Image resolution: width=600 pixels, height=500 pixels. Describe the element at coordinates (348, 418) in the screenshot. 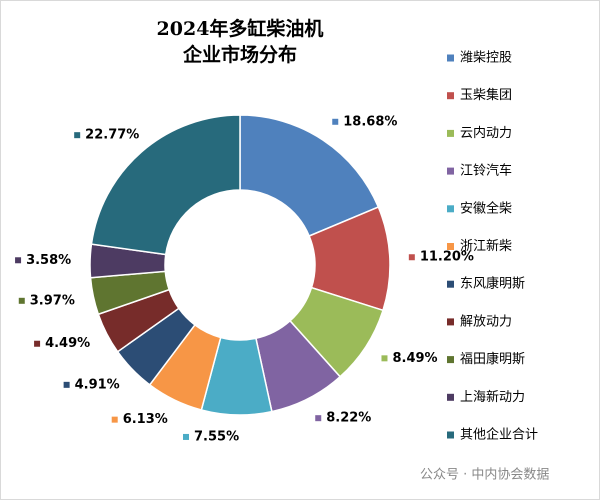

I see `data-label: 8.22%` at that location.